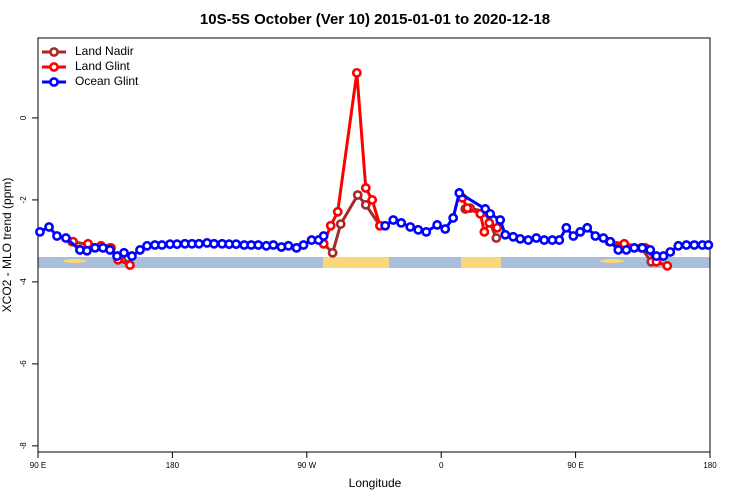  I want to click on x-axis-label: Longitude, so click(375, 483).